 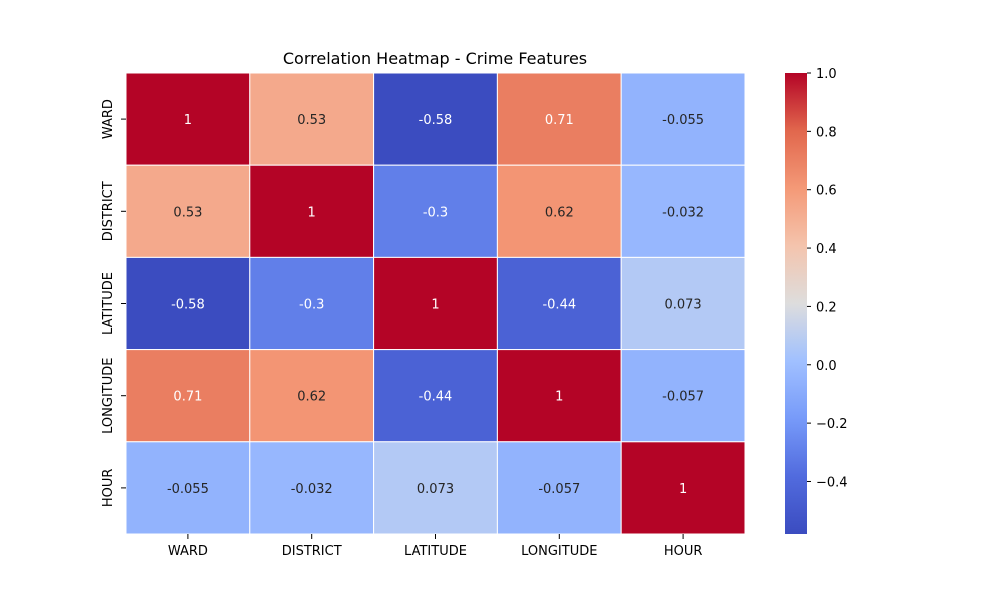 I want to click on colorbar-tick-label: 0.8, so click(x=826, y=132).